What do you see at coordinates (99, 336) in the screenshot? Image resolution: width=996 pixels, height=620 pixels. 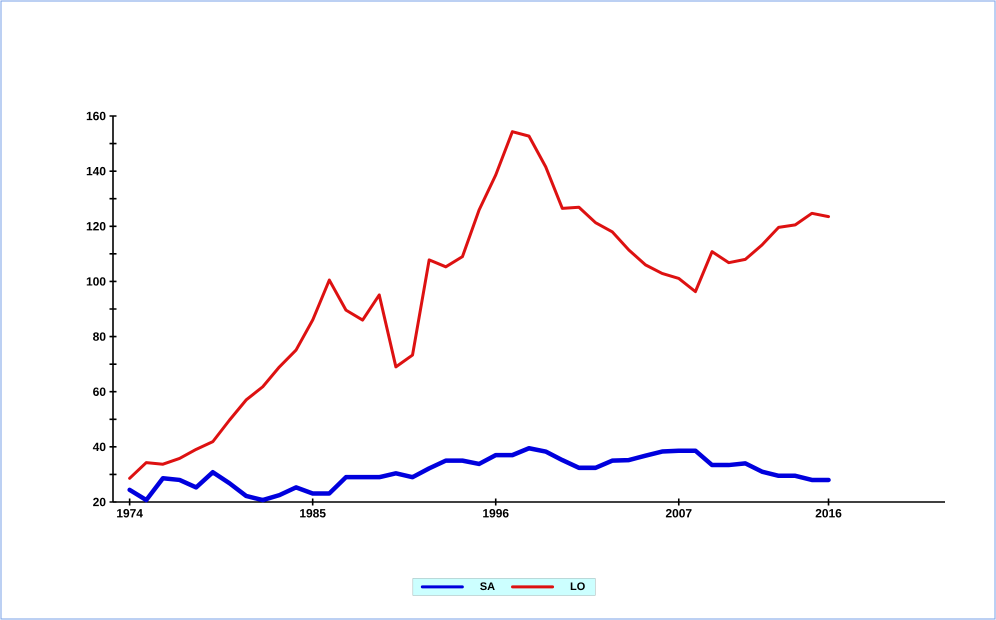 I see `y-tick-label: 80` at bounding box center [99, 336].